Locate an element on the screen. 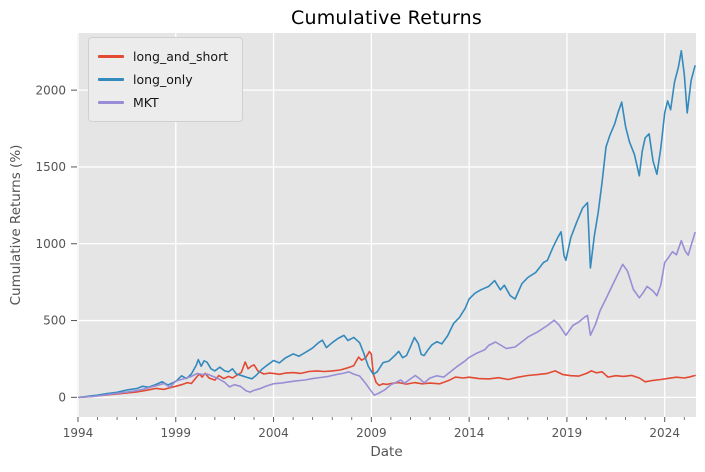 The height and width of the screenshot is (472, 705). x-tick-label: 2004 is located at coordinates (273, 433).